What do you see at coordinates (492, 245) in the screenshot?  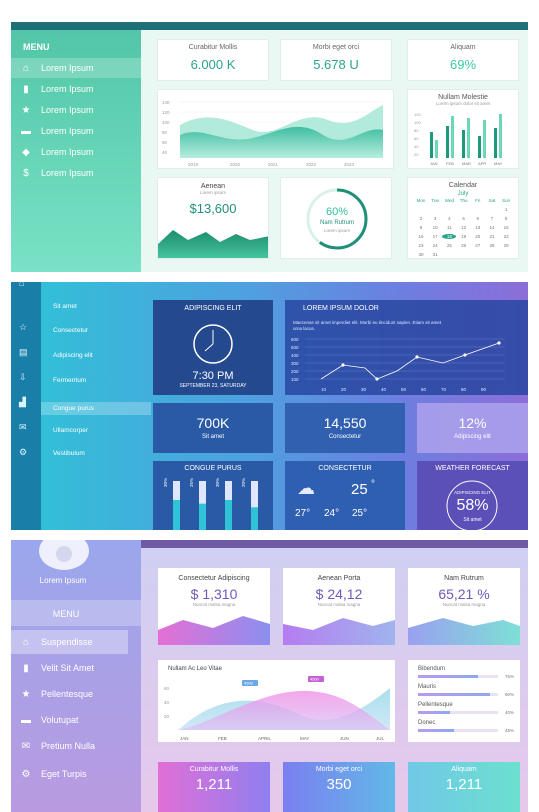 I see `calendar-day: 28` at bounding box center [492, 245].